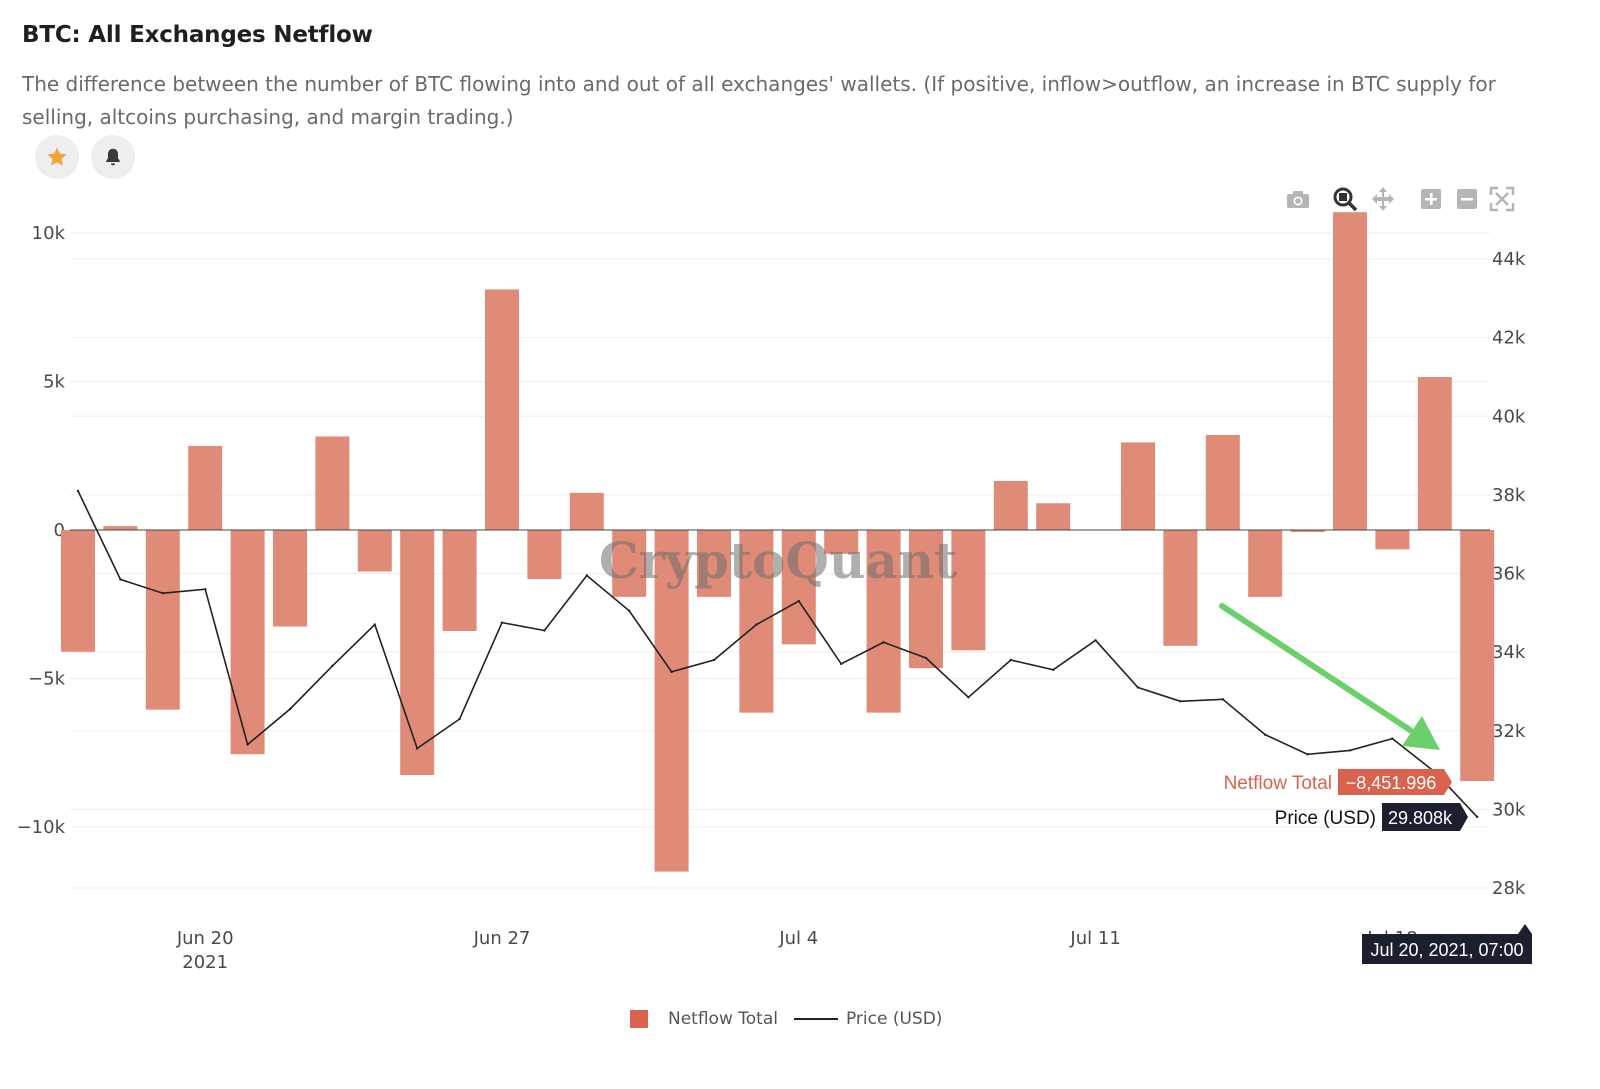 The image size is (1600, 1089). What do you see at coordinates (1509, 338) in the screenshot?
I see `y-right-tick-label: 42k` at bounding box center [1509, 338].